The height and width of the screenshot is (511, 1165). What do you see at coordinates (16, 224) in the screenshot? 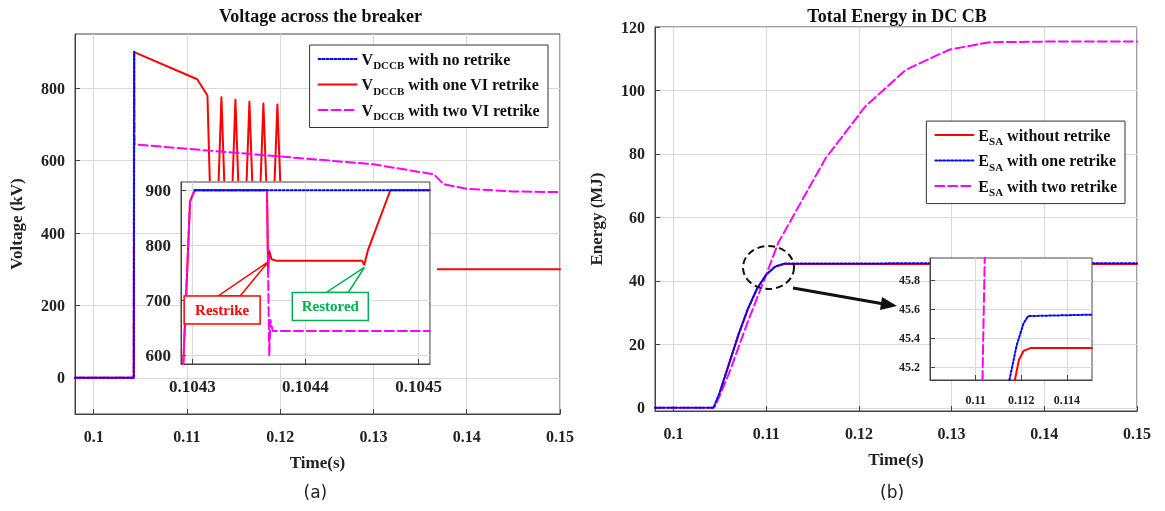
I see `y-axis-title: Voltage (kV)` at bounding box center [16, 224].